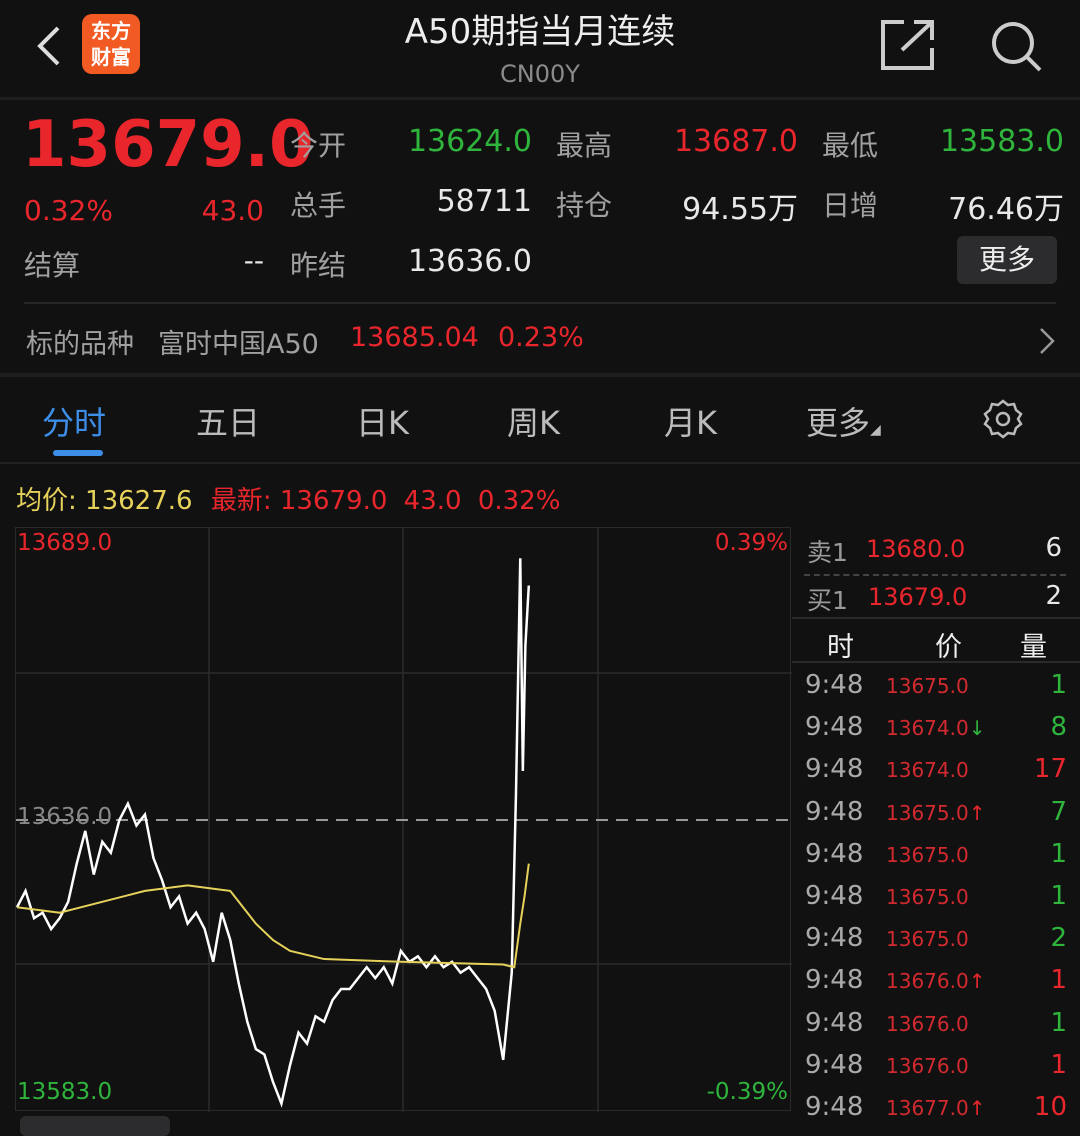  I want to click on y-label-top-pct: 0.39%, so click(751, 543).